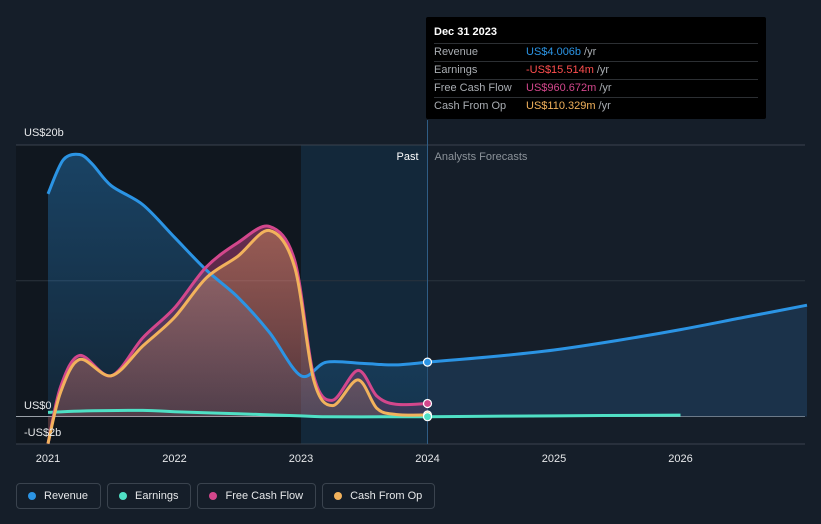 Image resolution: width=821 pixels, height=524 pixels. Describe the element at coordinates (481, 157) in the screenshot. I see `forecast-label: Analysts Forecasts` at that location.